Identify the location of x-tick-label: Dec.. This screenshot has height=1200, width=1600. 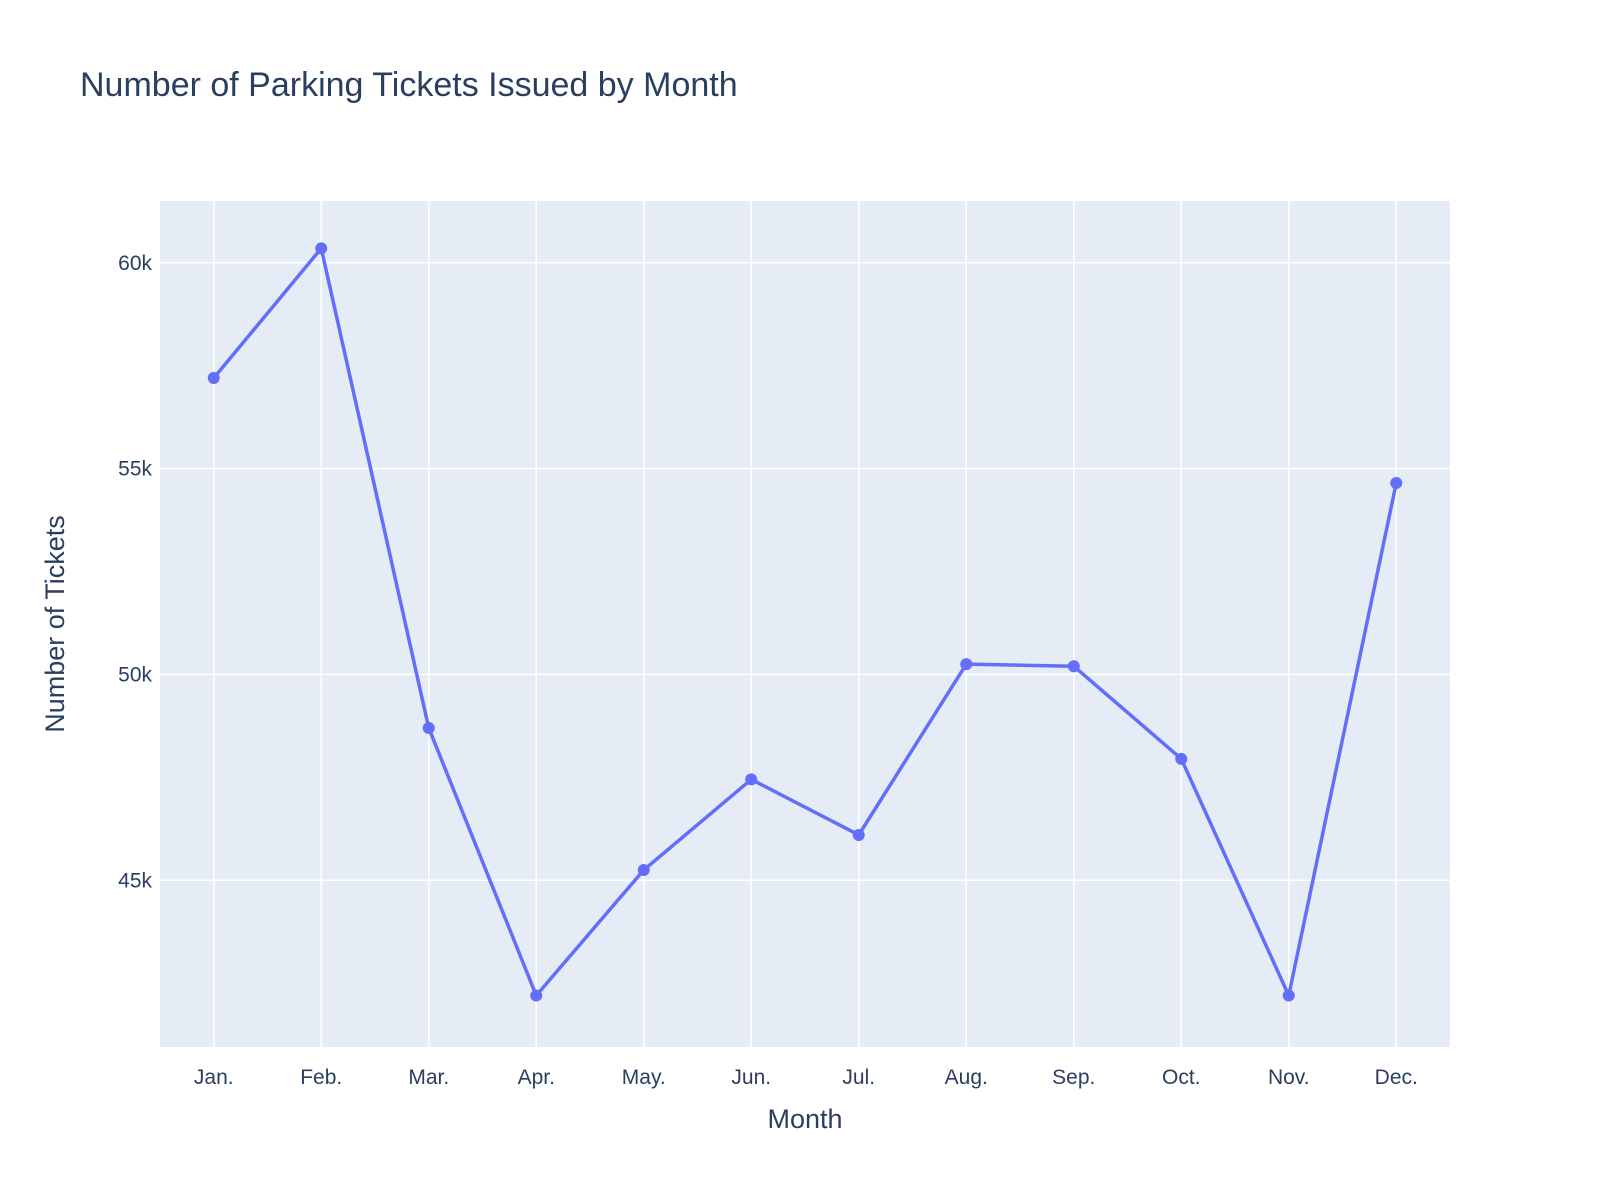
(1396, 1077).